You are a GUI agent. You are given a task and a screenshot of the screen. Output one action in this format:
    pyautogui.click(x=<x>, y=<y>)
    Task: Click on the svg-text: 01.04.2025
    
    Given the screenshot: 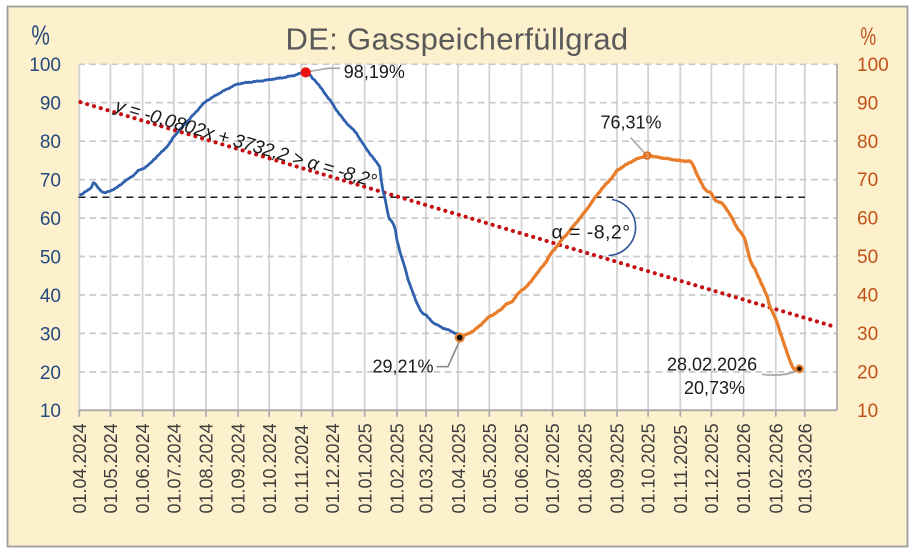 What is the action you would take?
    pyautogui.click(x=459, y=468)
    